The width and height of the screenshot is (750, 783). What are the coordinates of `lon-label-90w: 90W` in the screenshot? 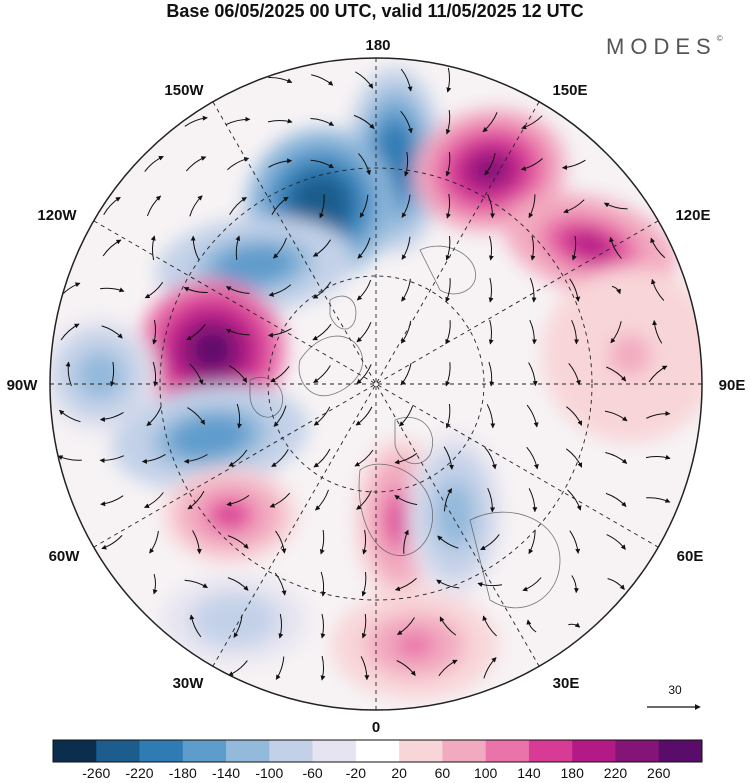 It's located at (23, 385).